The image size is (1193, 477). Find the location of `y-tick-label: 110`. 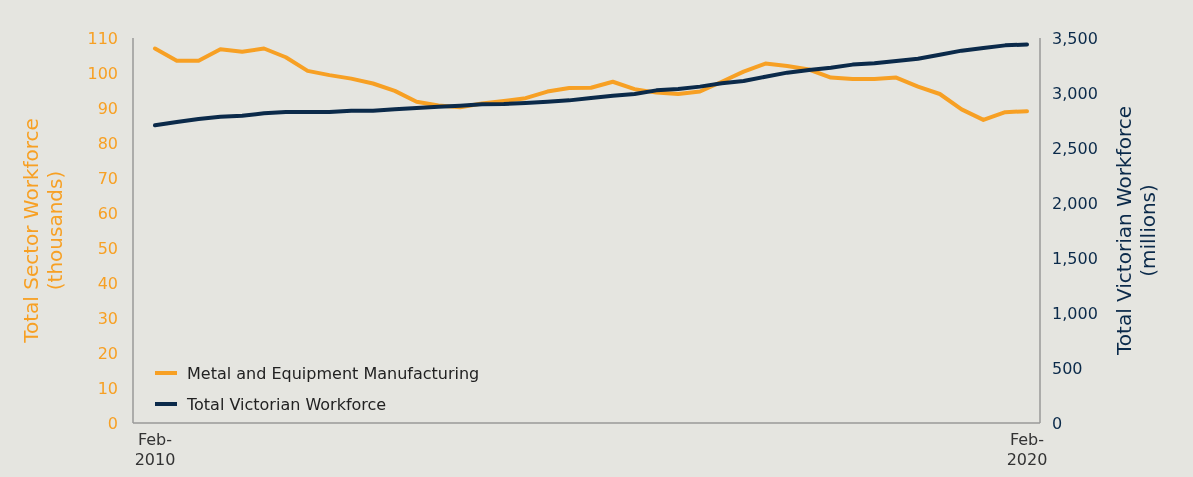

y-tick-label: 110 is located at coordinates (102, 38).